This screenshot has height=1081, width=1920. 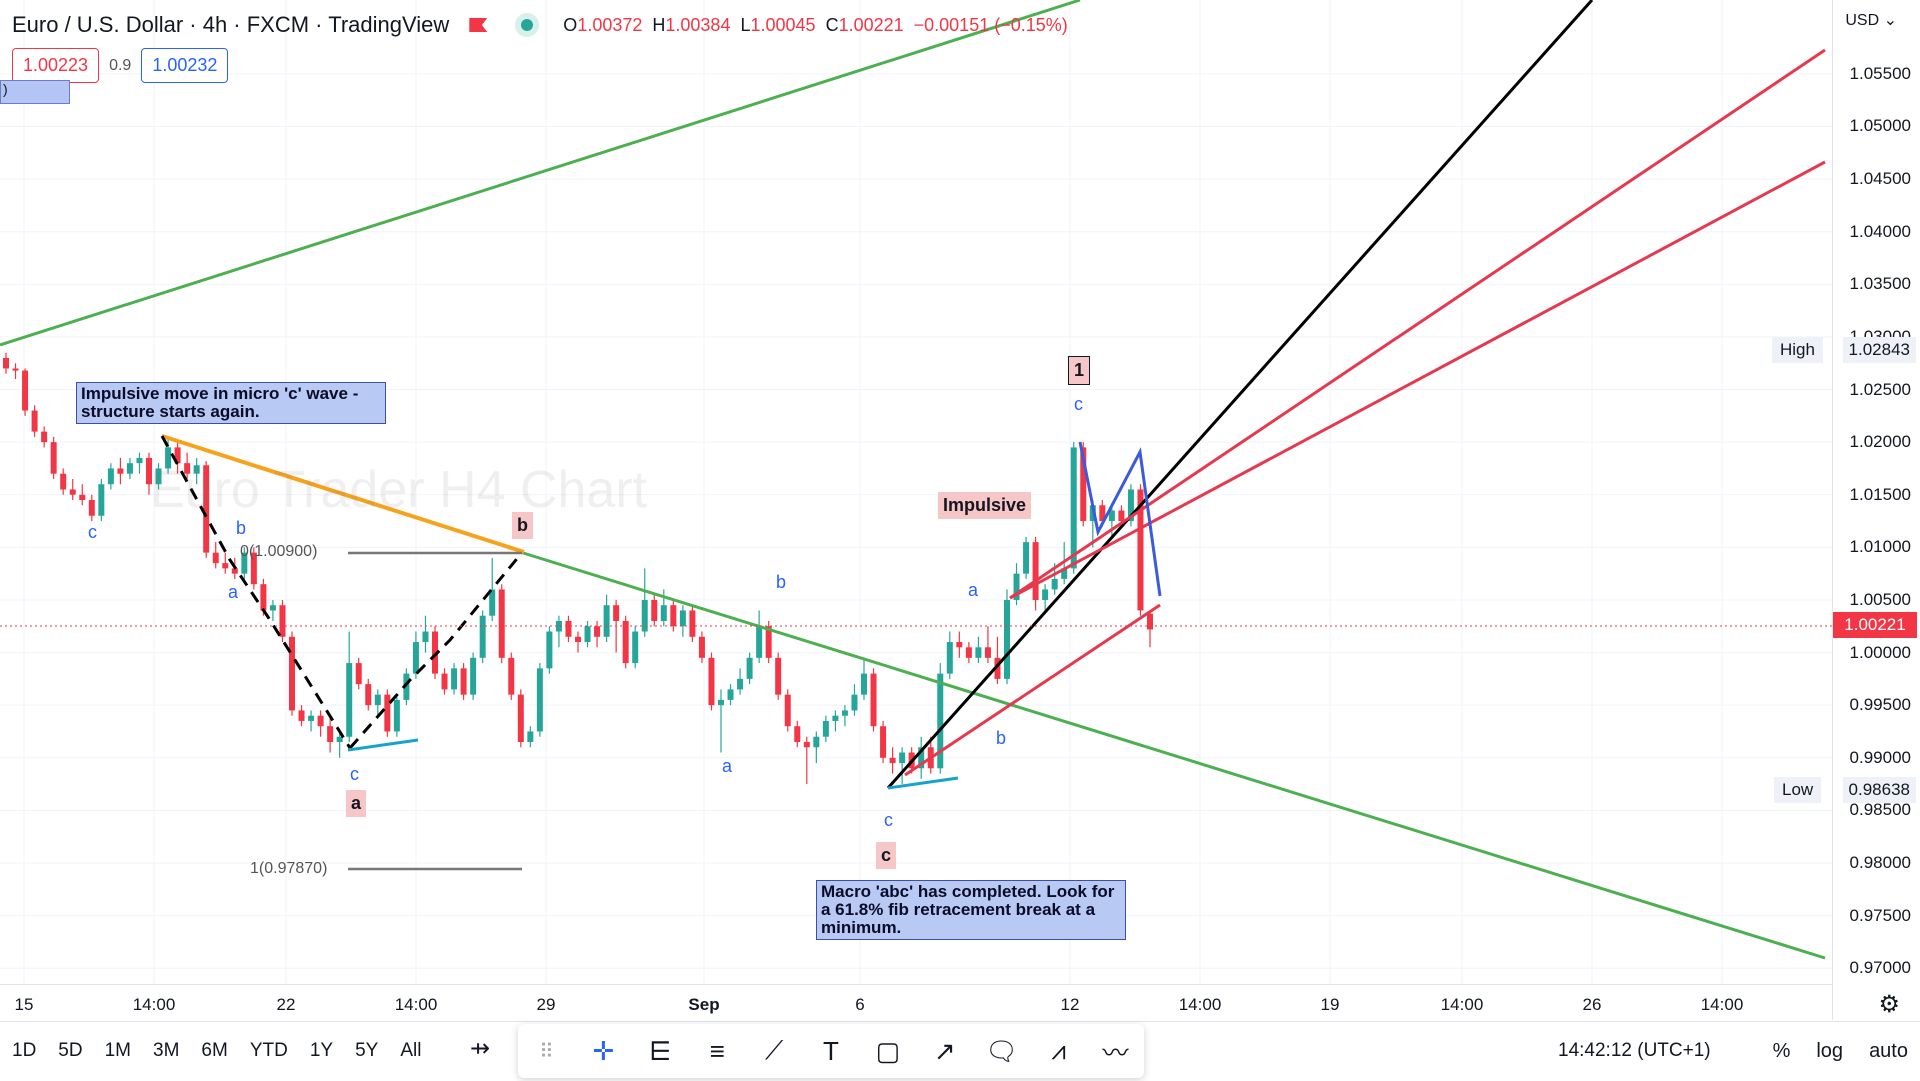 What do you see at coordinates (321, 1050) in the screenshot?
I see `range-1y-button: 1Y` at bounding box center [321, 1050].